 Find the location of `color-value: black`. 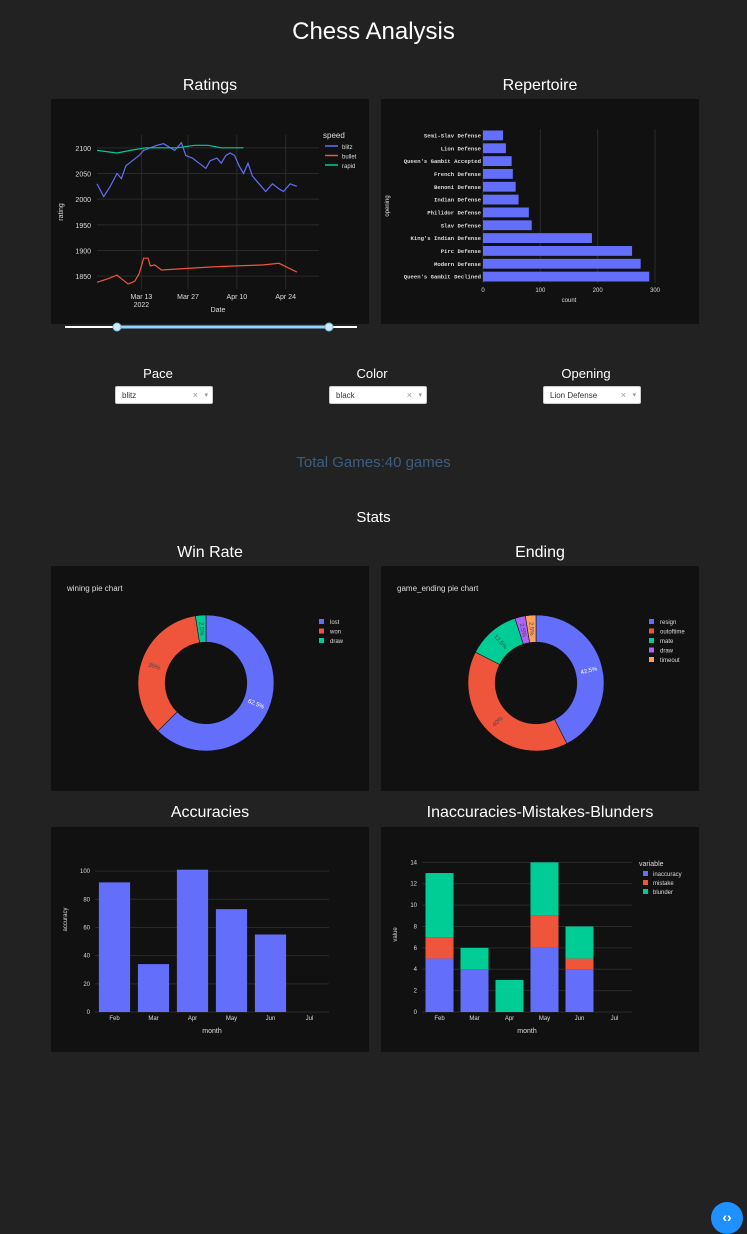

color-value: black is located at coordinates (345, 395).